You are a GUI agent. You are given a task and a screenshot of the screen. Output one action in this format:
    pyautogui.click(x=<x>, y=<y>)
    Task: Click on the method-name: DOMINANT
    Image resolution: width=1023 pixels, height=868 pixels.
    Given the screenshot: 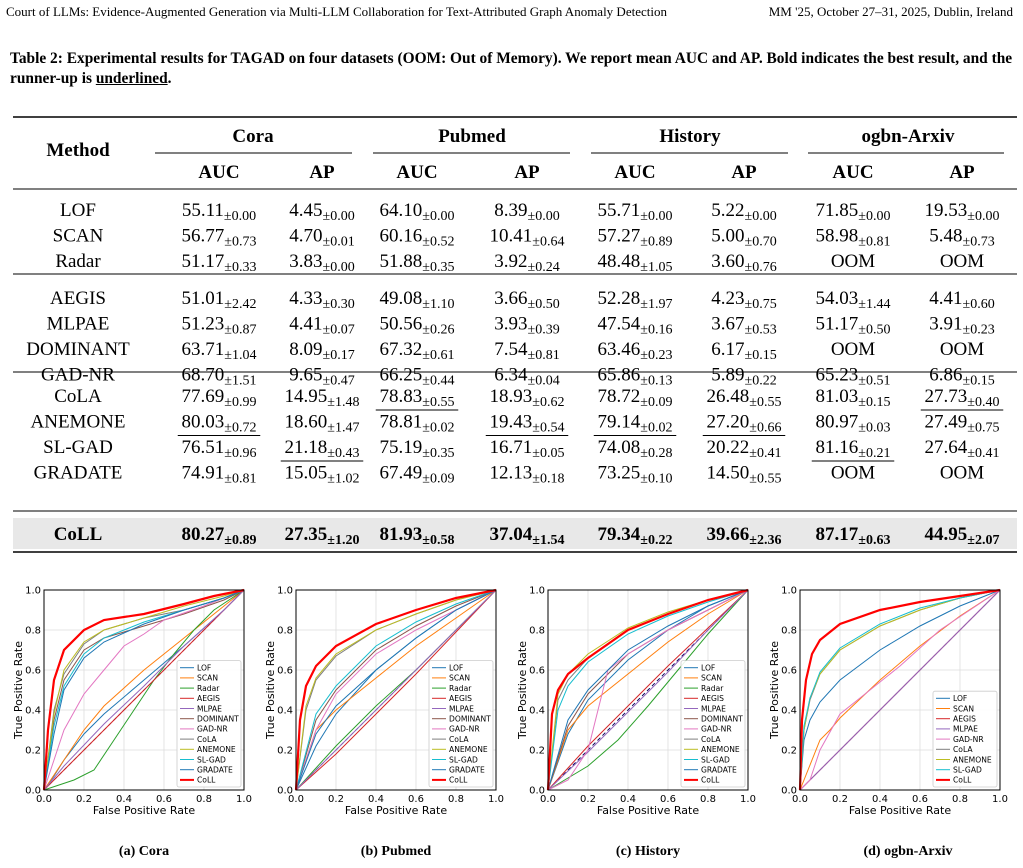 What is the action you would take?
    pyautogui.click(x=78, y=349)
    